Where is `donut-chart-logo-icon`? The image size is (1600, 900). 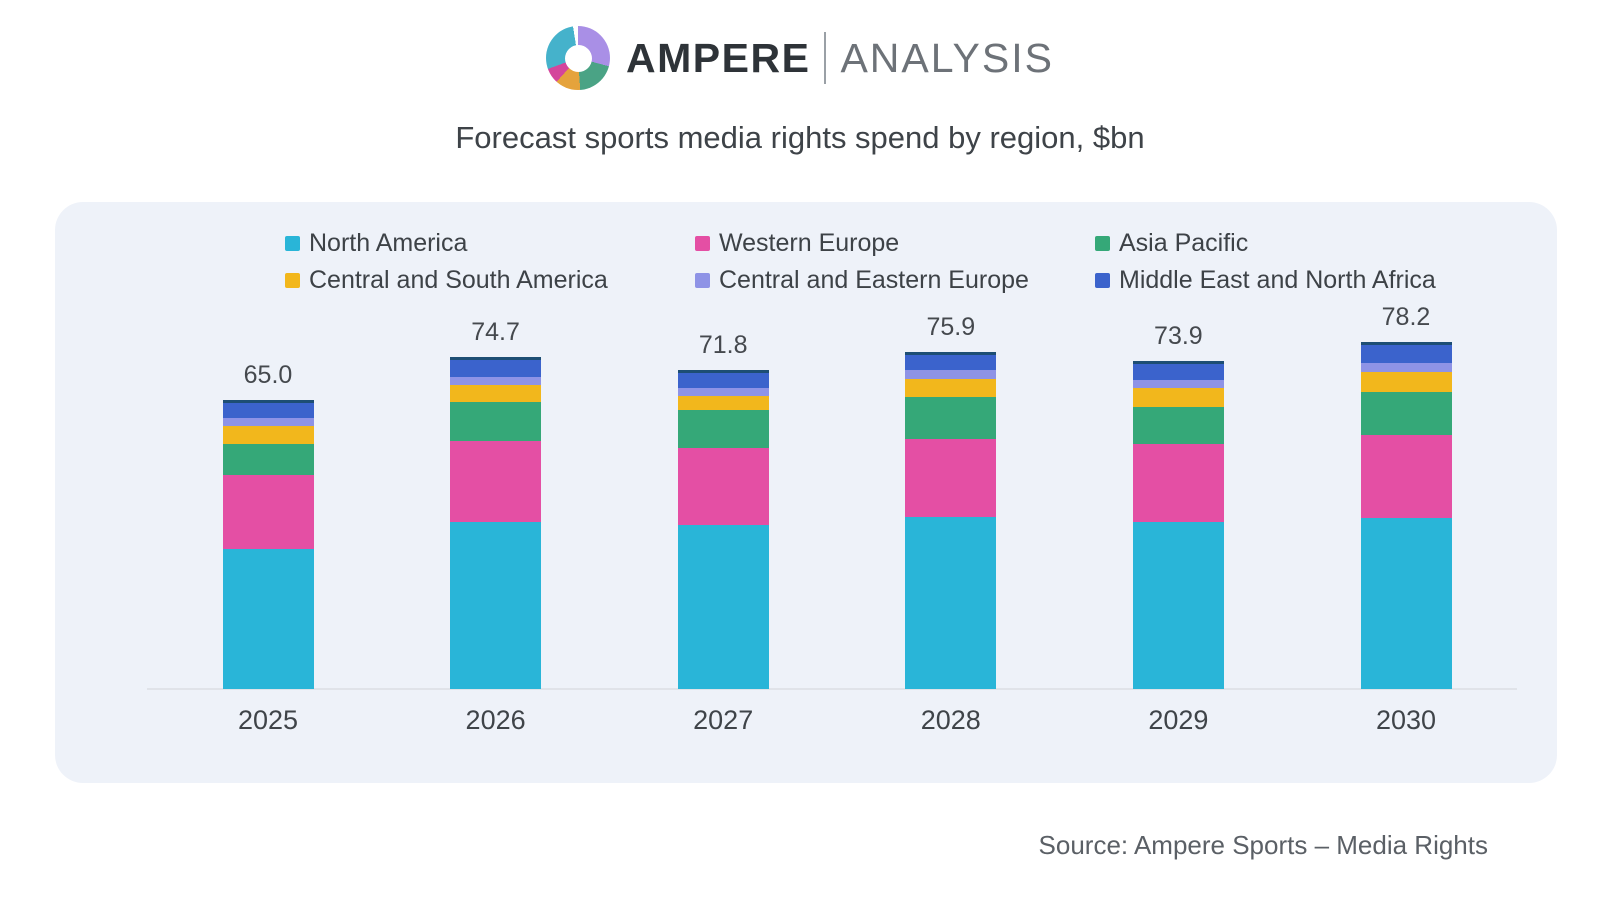 donut-chart-logo-icon is located at coordinates (578, 58).